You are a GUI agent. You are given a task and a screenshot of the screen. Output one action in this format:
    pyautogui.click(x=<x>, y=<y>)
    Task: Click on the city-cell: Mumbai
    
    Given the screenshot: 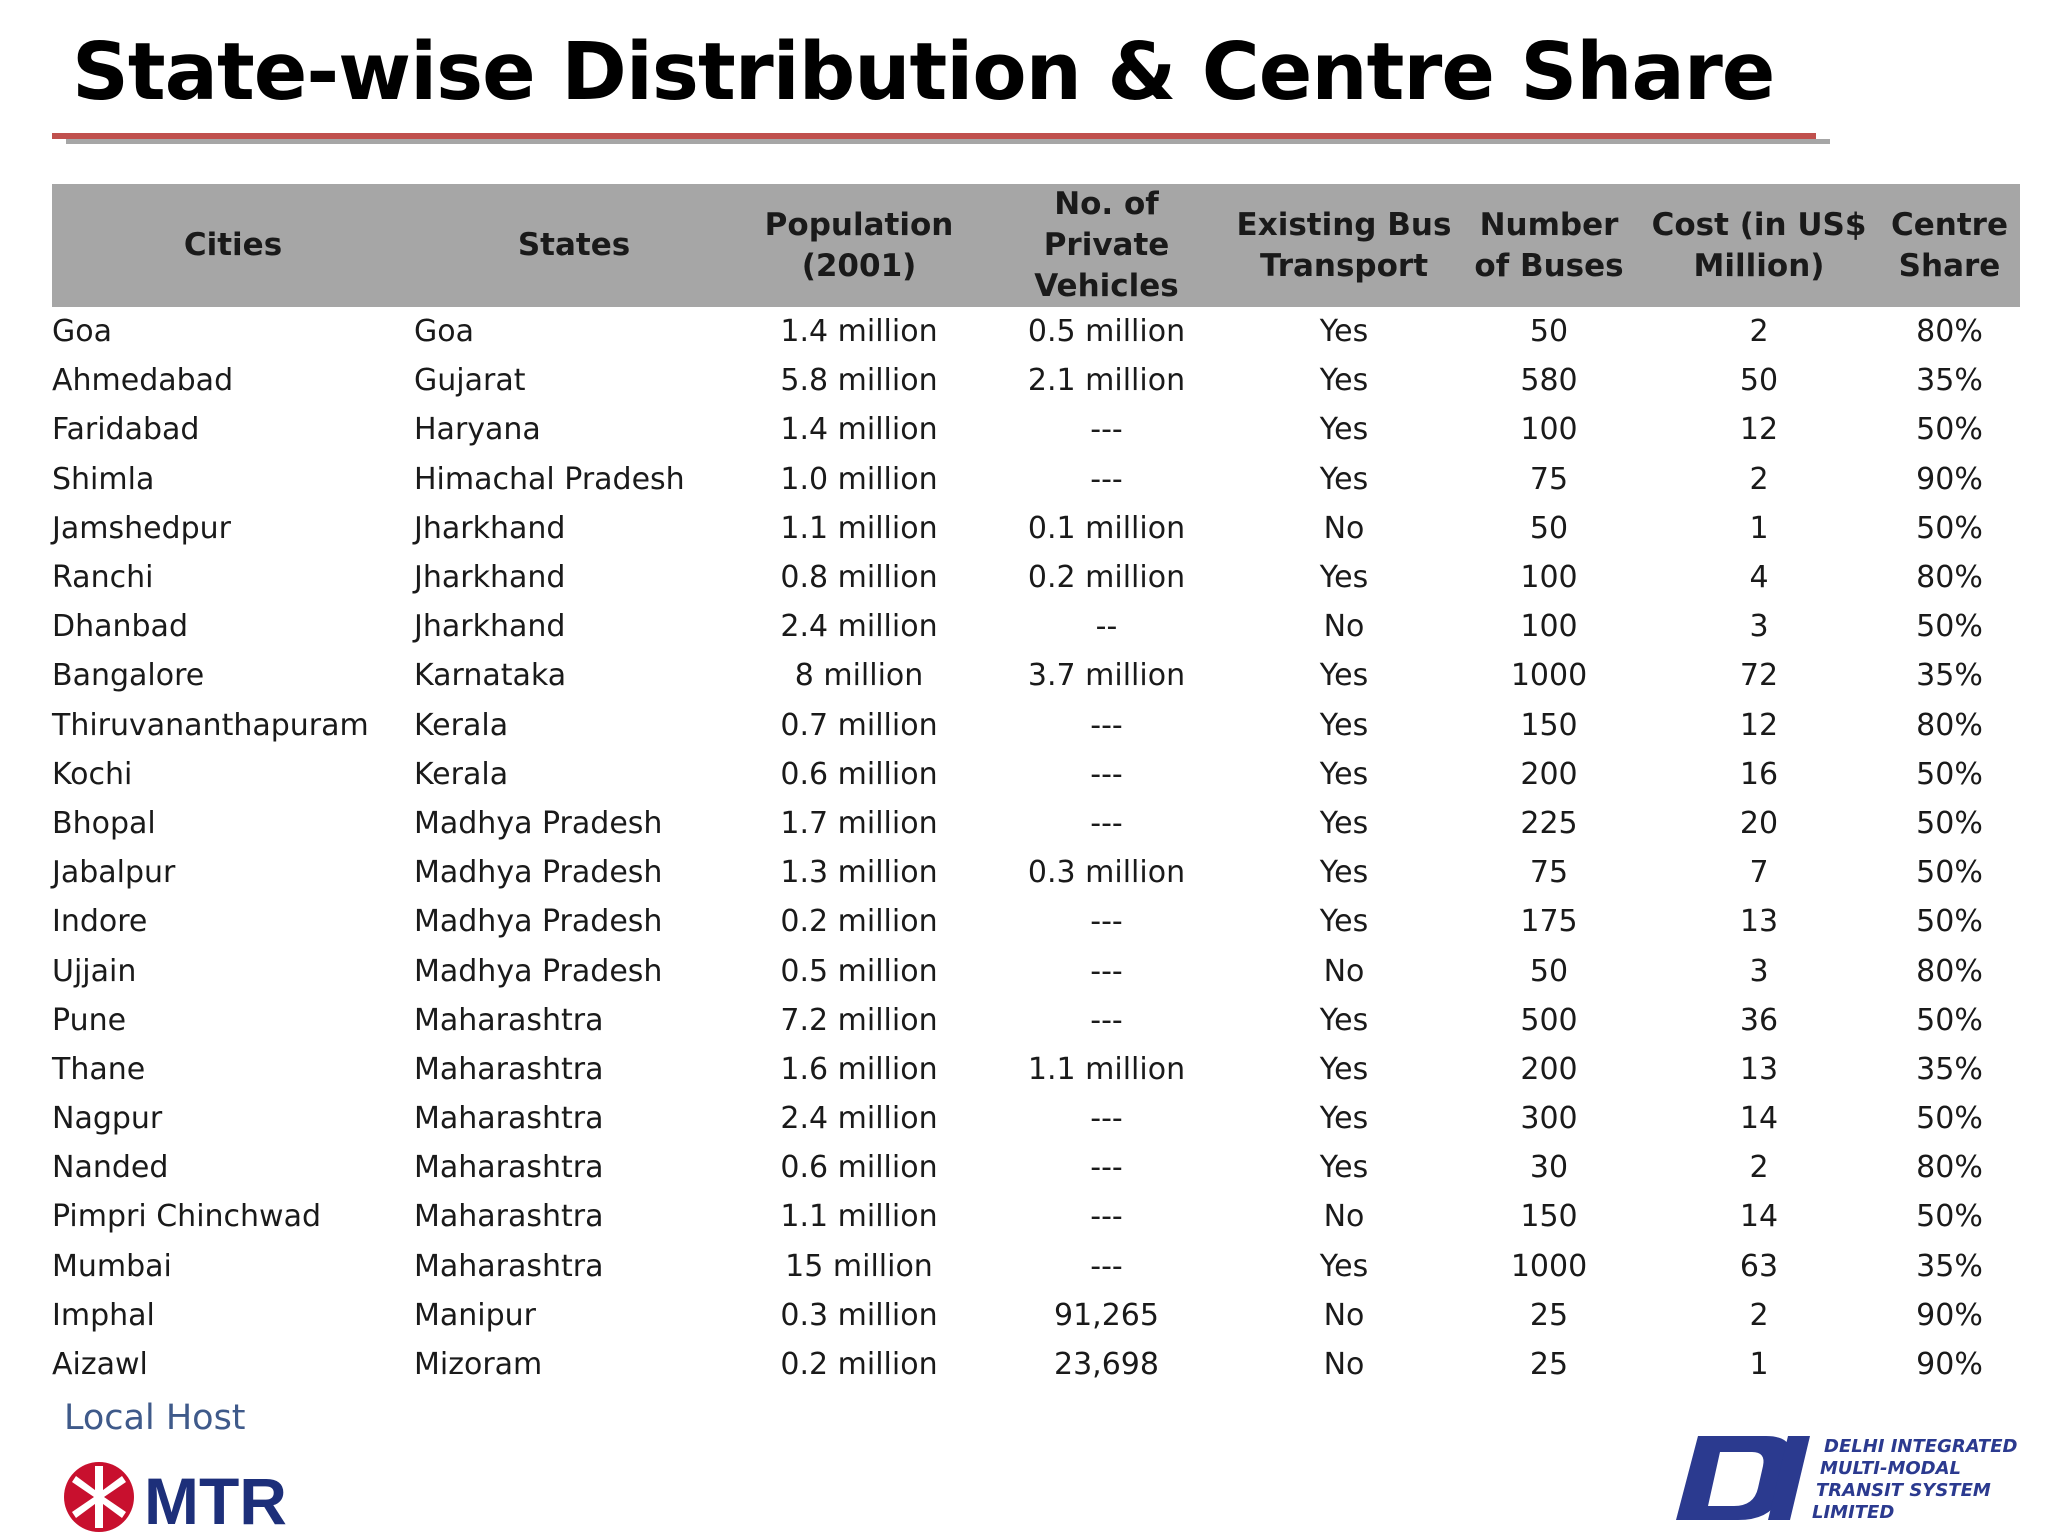 What is the action you would take?
    pyautogui.click(x=112, y=1266)
    